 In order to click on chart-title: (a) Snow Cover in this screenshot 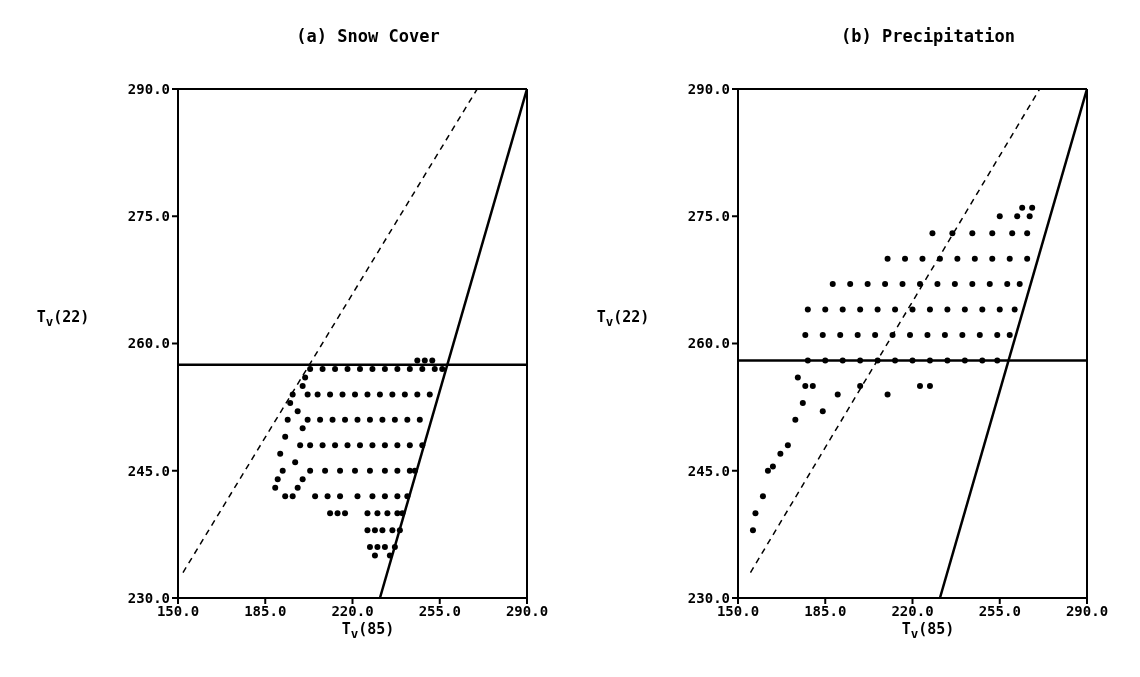, I will do `click(368, 36)`.